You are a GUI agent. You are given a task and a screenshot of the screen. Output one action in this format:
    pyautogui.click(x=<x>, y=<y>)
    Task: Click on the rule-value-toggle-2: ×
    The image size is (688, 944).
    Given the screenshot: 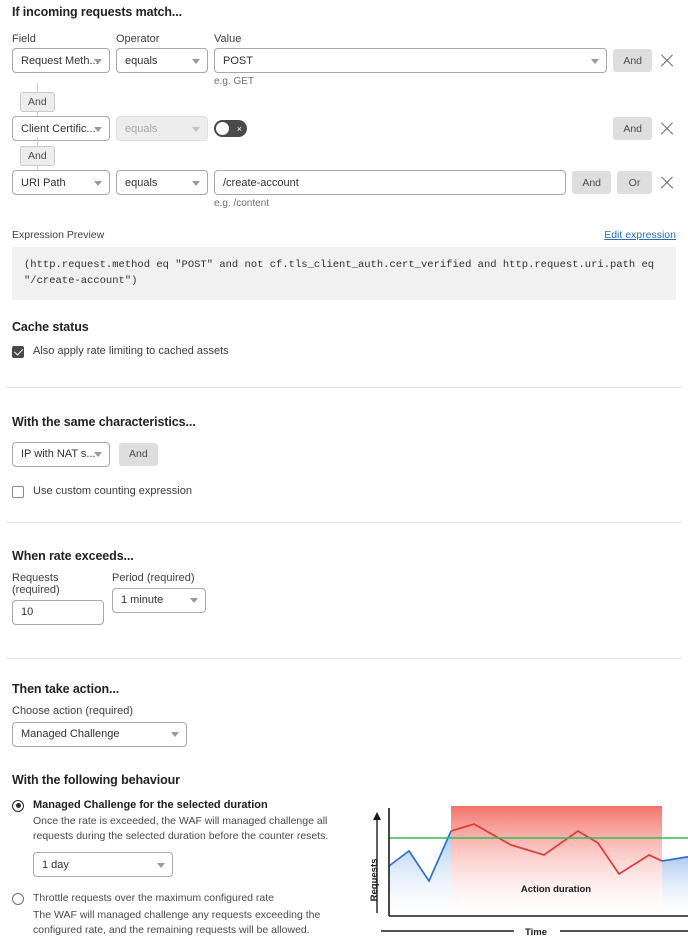 What is the action you would take?
    pyautogui.click(x=230, y=128)
    